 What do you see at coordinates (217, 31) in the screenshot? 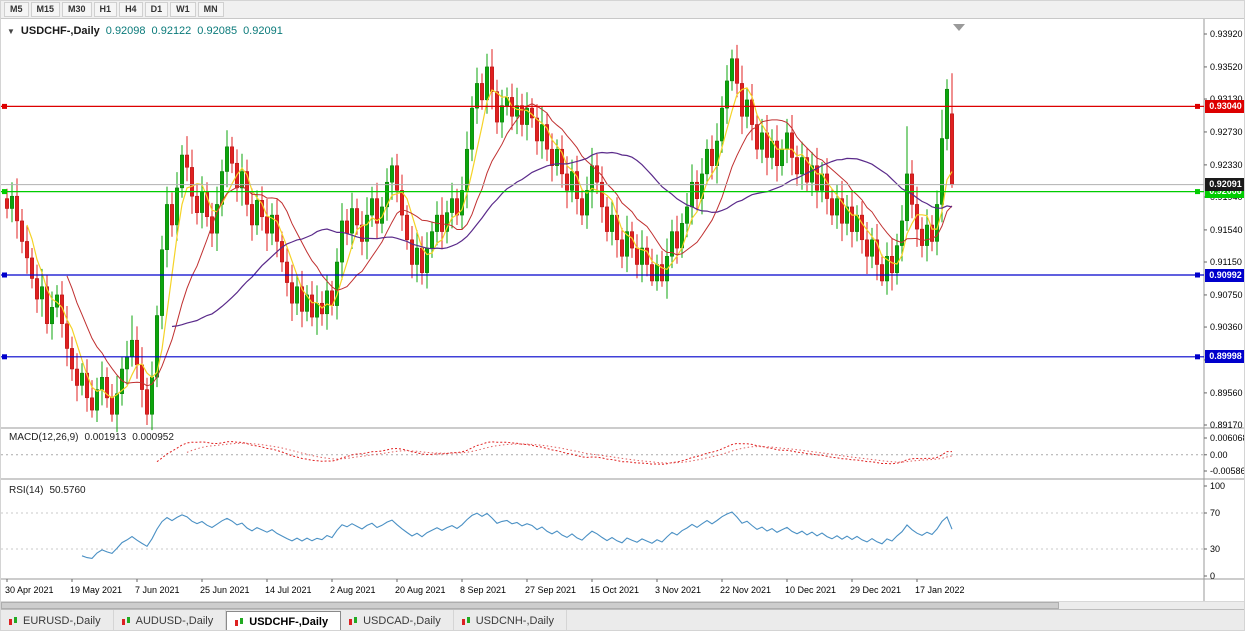
I see `ohlc-low: 0.92085` at bounding box center [217, 31].